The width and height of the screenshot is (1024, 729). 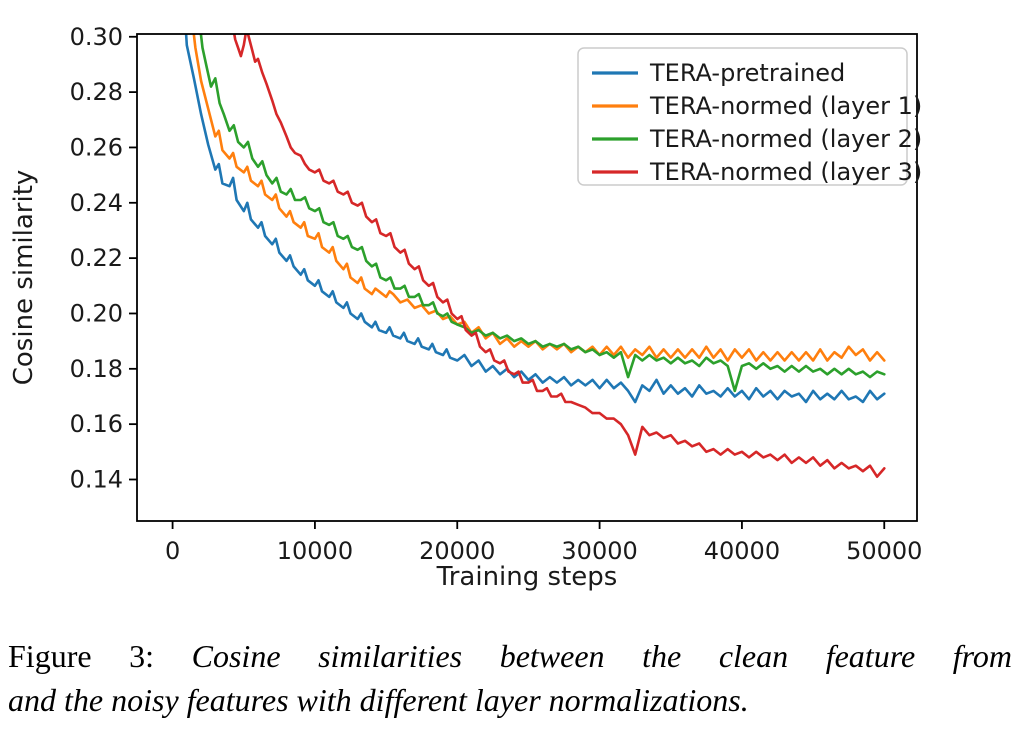 I want to click on legend-box, so click(x=742, y=116).